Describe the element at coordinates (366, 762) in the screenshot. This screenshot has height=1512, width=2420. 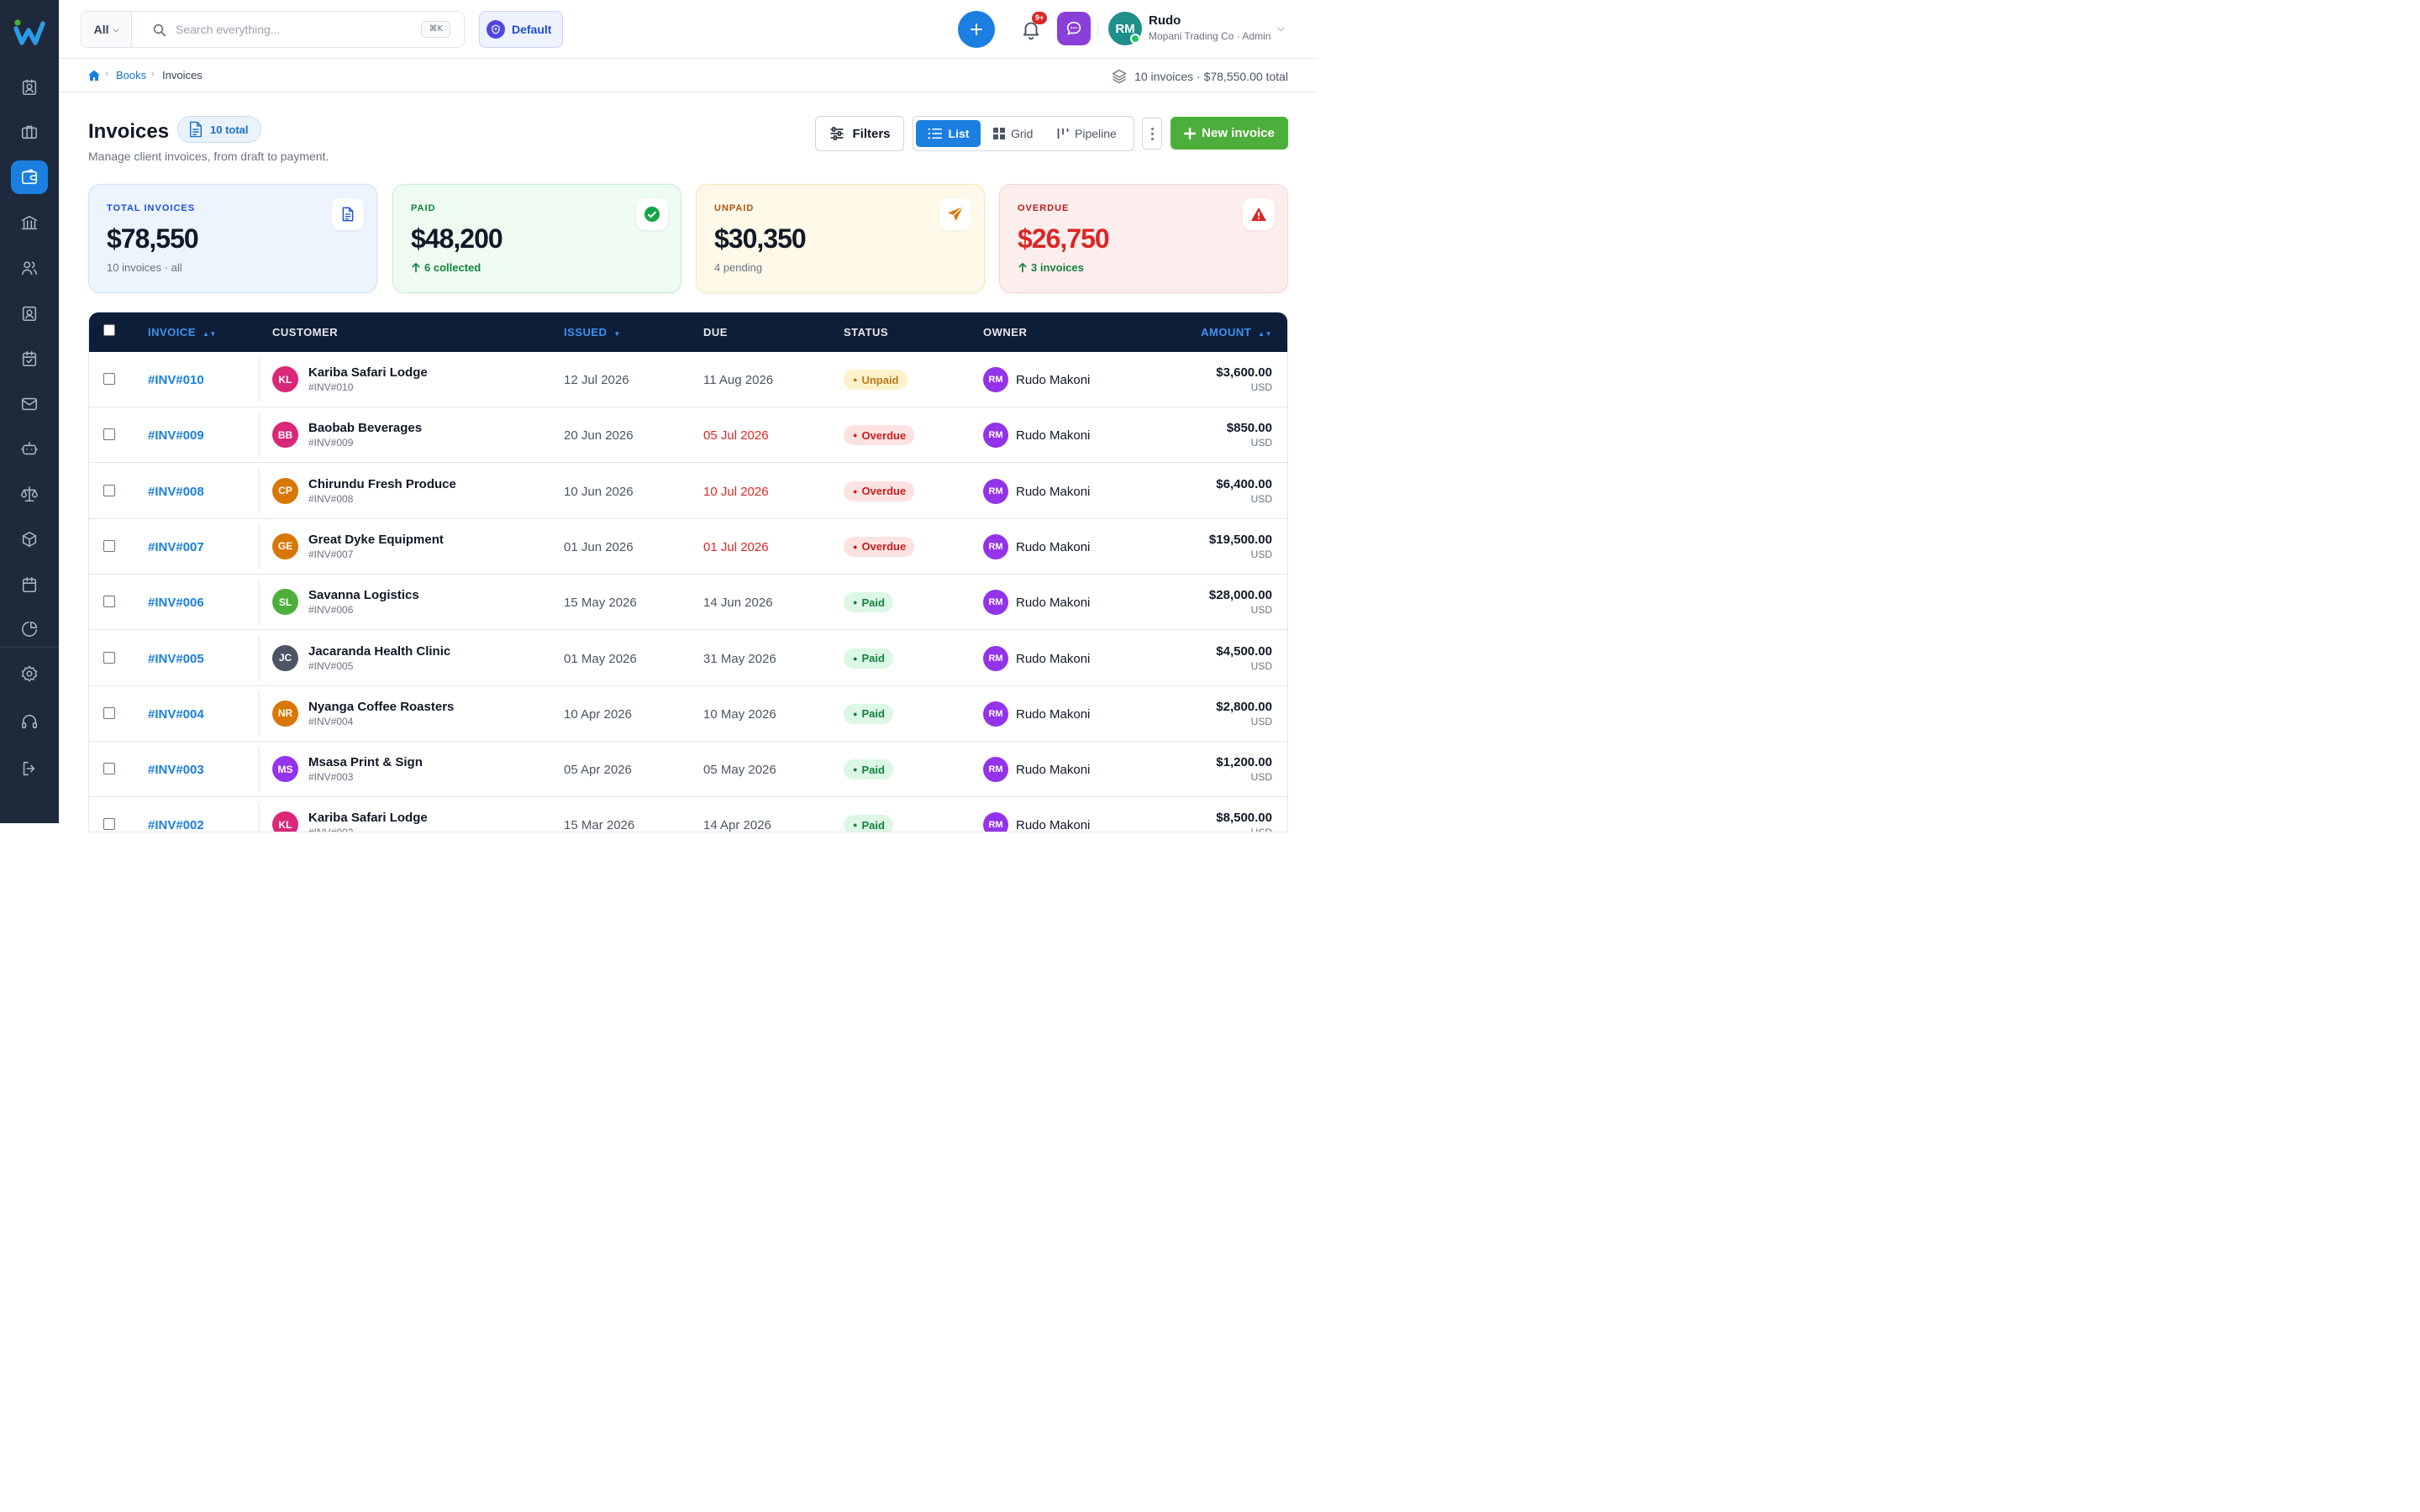
I see `customer-name: Msasa Print & Sign` at that location.